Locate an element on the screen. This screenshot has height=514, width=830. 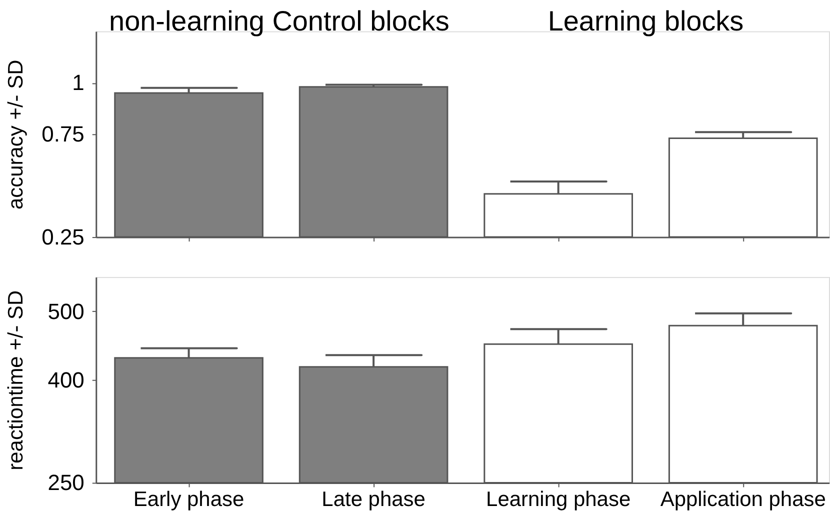
y-tick-label: 250 is located at coordinates (66, 483).